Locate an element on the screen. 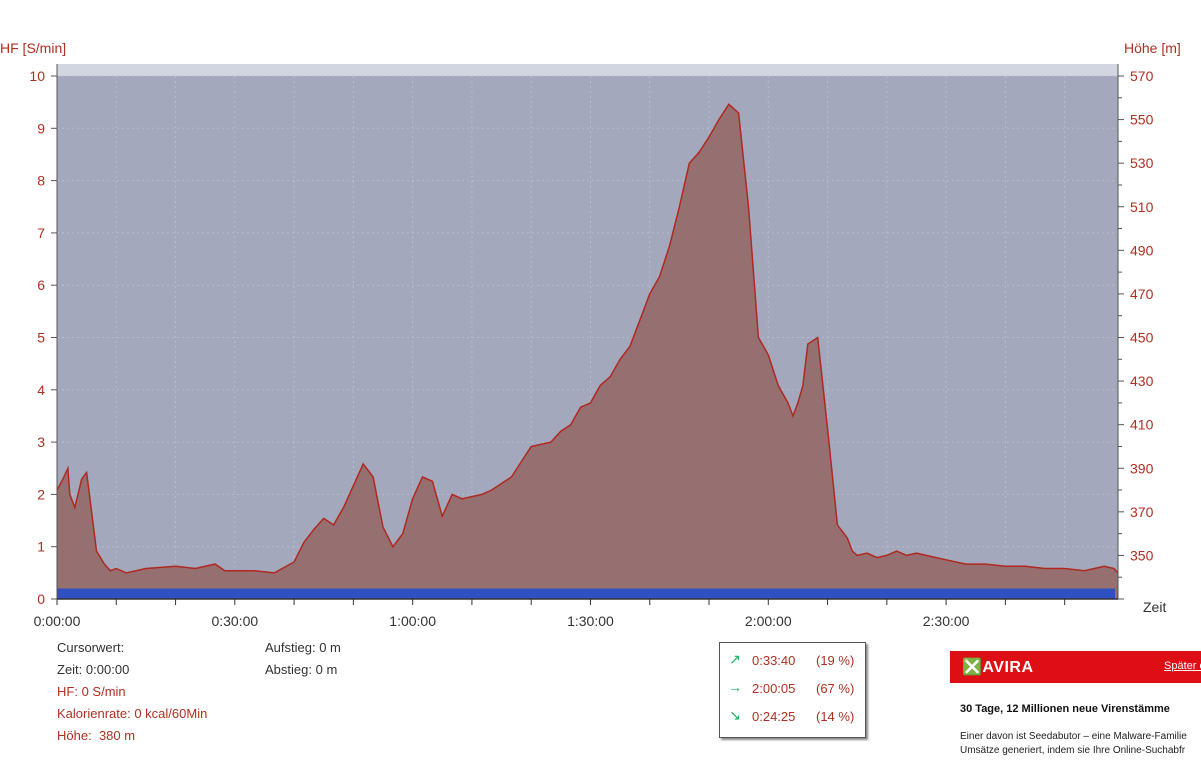 The width and height of the screenshot is (1201, 760). right-tick-label: 570 is located at coordinates (1142, 76).